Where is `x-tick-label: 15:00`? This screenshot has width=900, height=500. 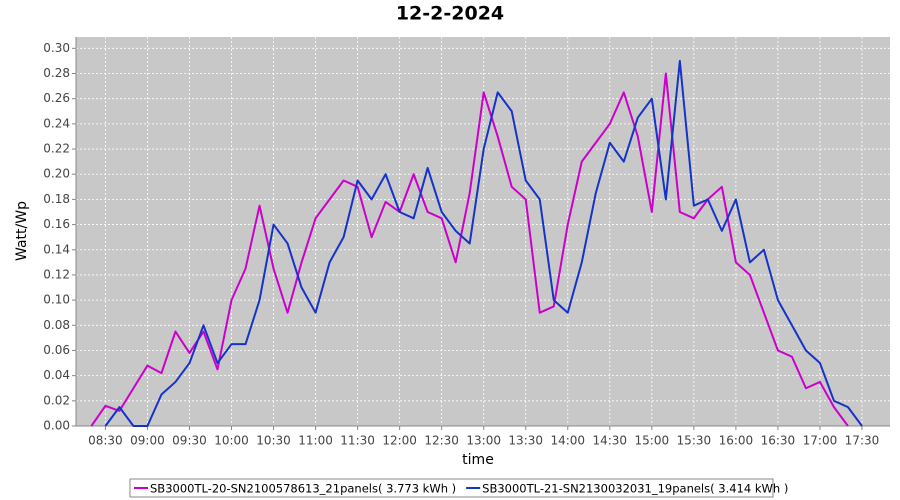 x-tick-label: 15:00 is located at coordinates (652, 441).